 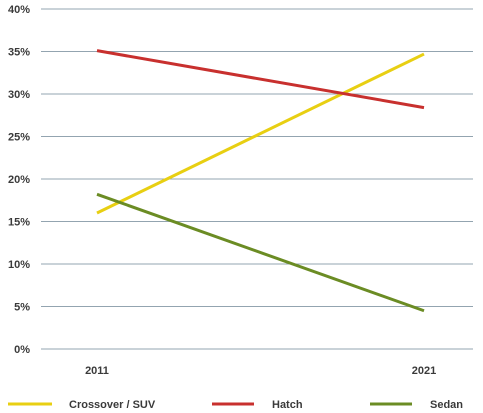 I want to click on y-tick-label-10: 10%, so click(x=19, y=265).